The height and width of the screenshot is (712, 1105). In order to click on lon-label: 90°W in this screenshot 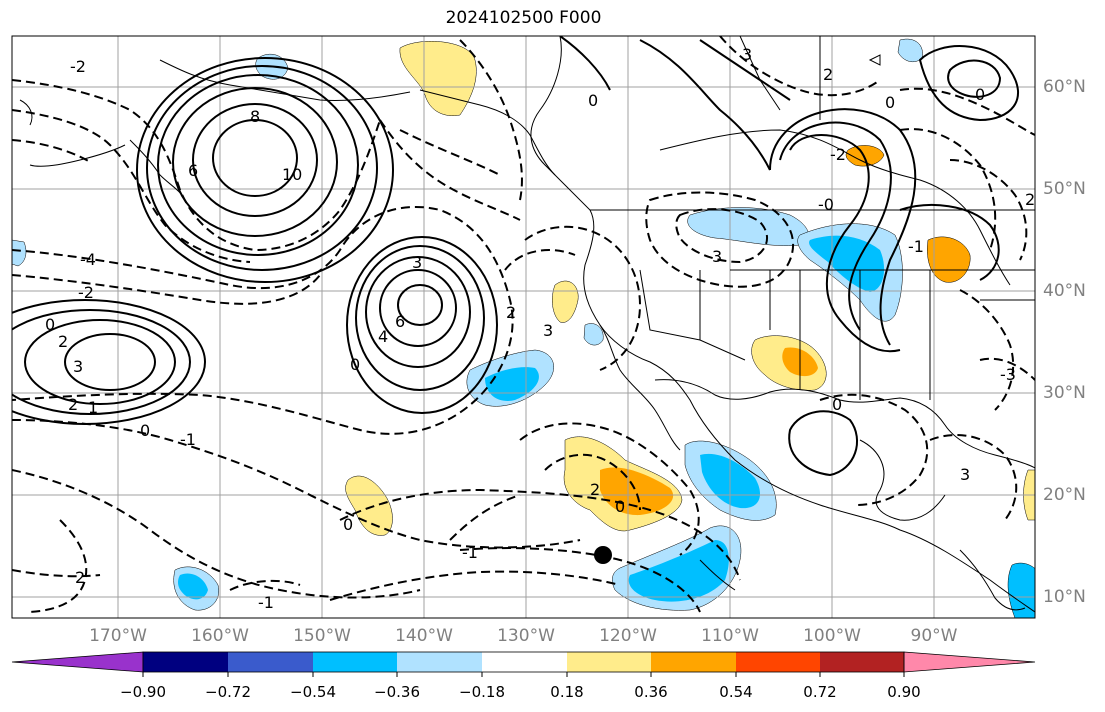, I will do `click(934, 636)`.